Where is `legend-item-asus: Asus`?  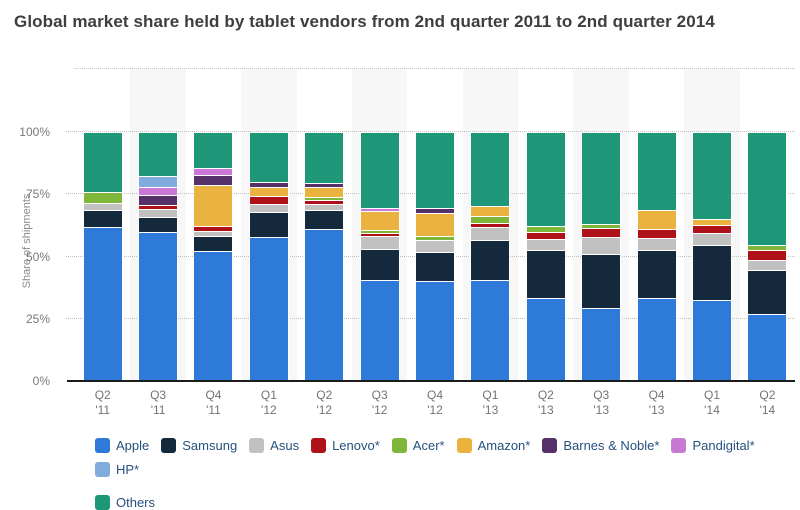 legend-item-asus: Asus is located at coordinates (274, 445).